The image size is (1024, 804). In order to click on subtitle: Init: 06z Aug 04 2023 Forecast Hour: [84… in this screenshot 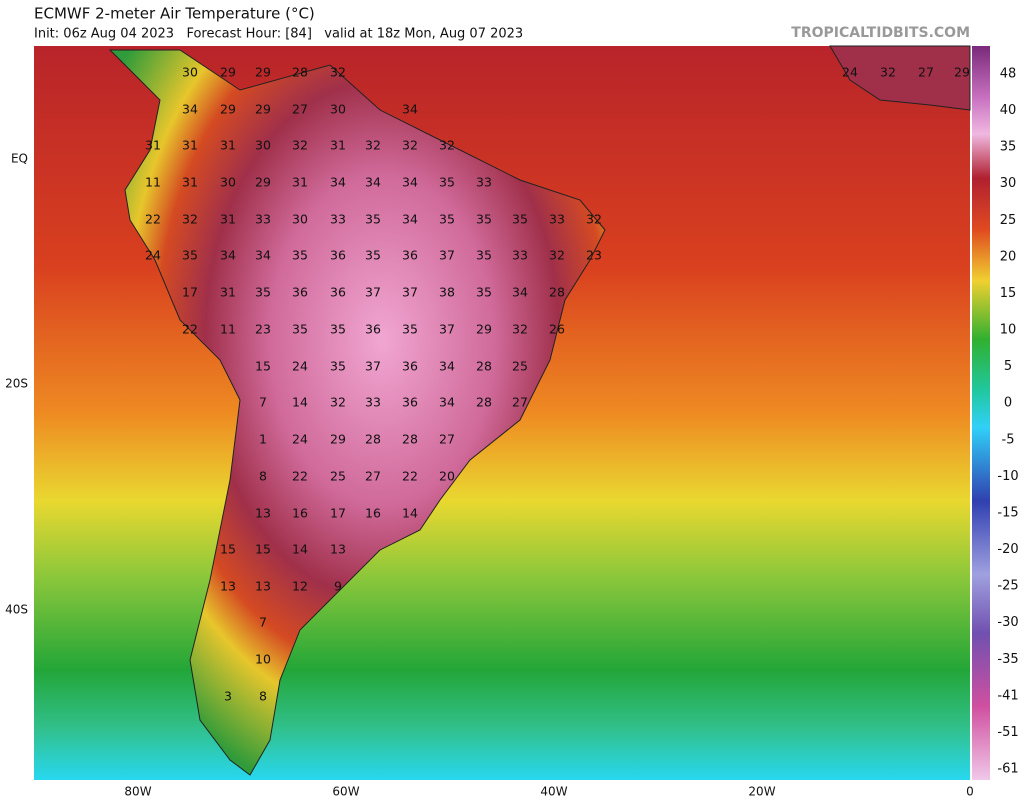, I will do `click(278, 34)`.